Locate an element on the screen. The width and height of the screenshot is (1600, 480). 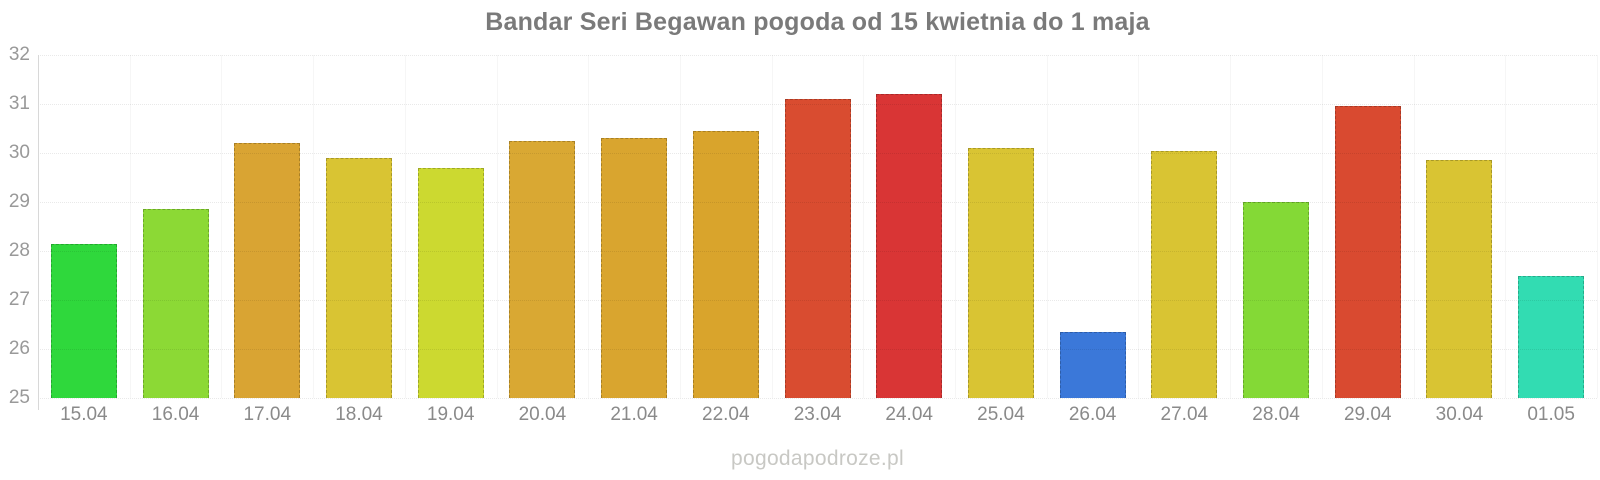
x-tick-label-21.04: 21.04 is located at coordinates (634, 414).